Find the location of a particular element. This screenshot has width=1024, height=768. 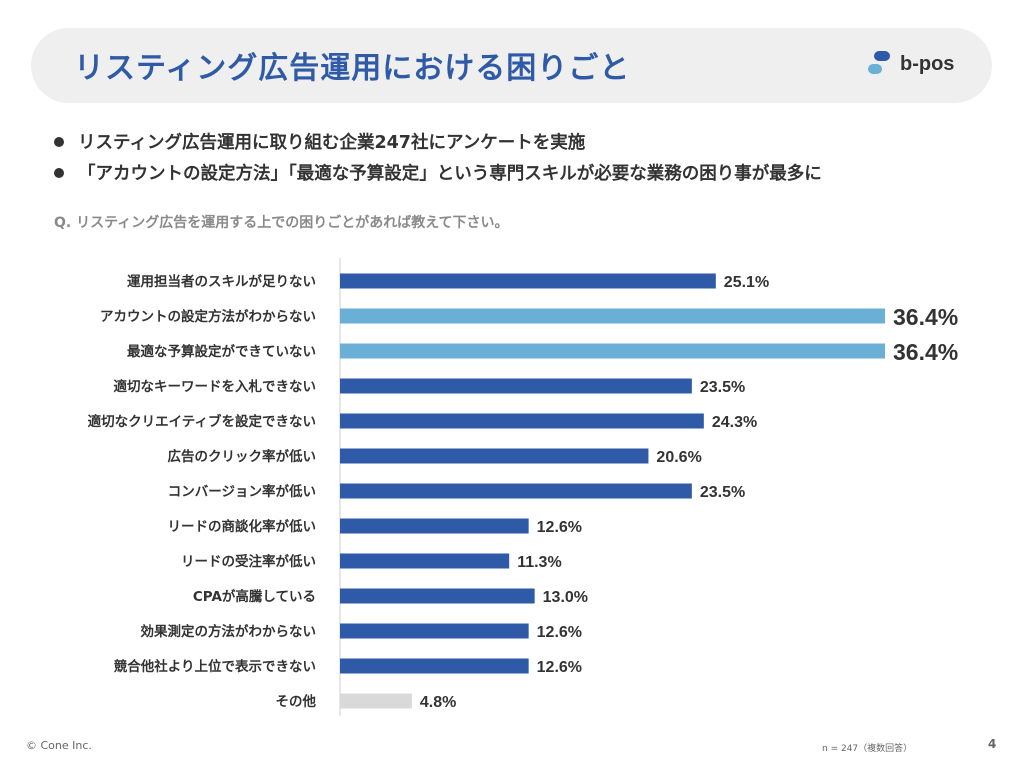

bullet-text: リスティング広告運用に取り組む企業247社にアンケートを実施 is located at coordinates (332, 143).